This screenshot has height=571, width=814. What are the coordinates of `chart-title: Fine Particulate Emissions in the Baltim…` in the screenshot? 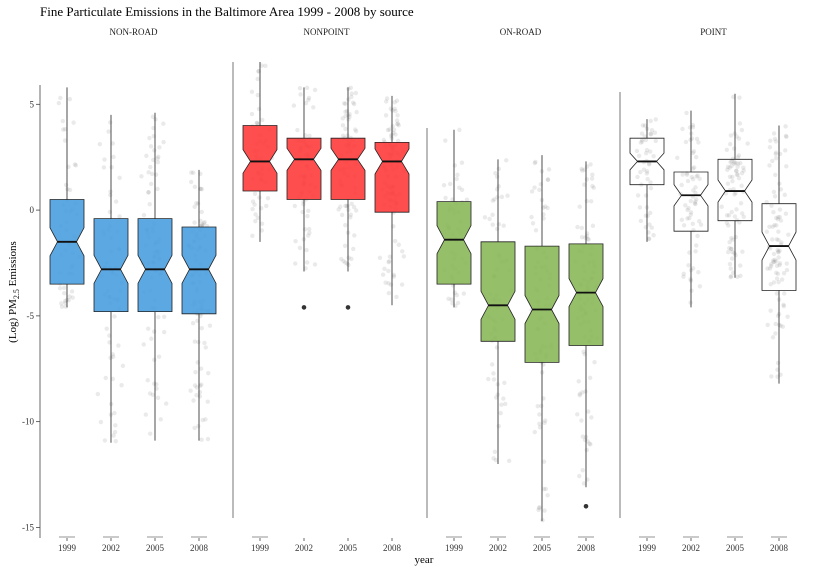 It's located at (227, 11).